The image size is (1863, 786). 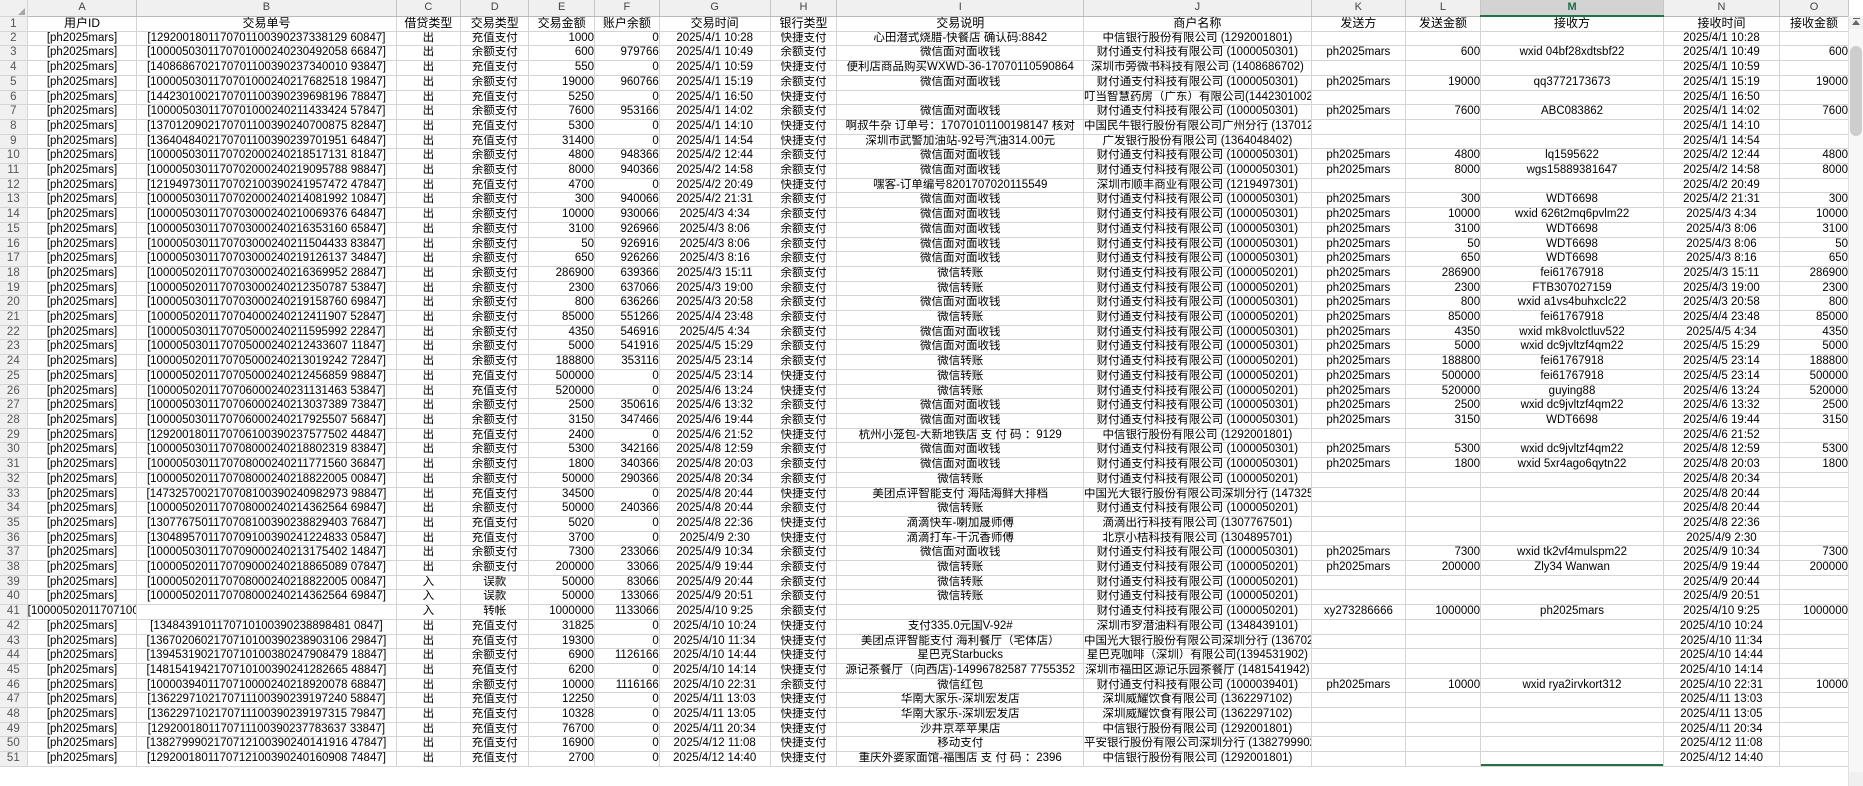 What do you see at coordinates (715, 230) in the screenshot?
I see `cell-G15: 2025/4/3 8:06` at bounding box center [715, 230].